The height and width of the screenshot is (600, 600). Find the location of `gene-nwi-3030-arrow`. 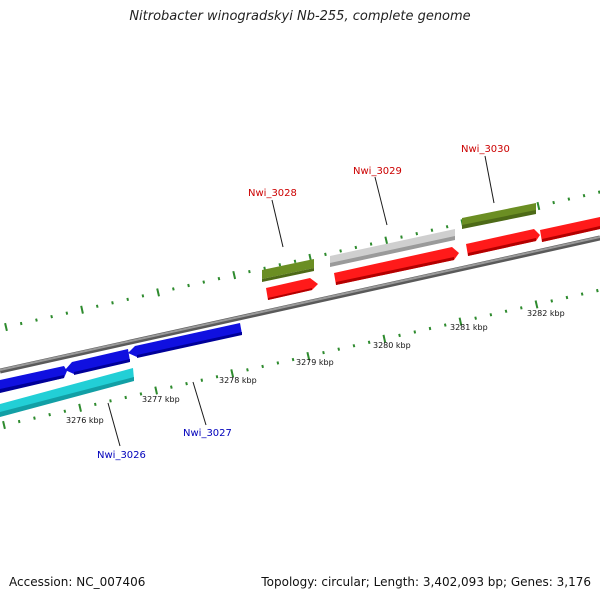

gene-nwi-3030-arrow is located at coordinates (503, 242).